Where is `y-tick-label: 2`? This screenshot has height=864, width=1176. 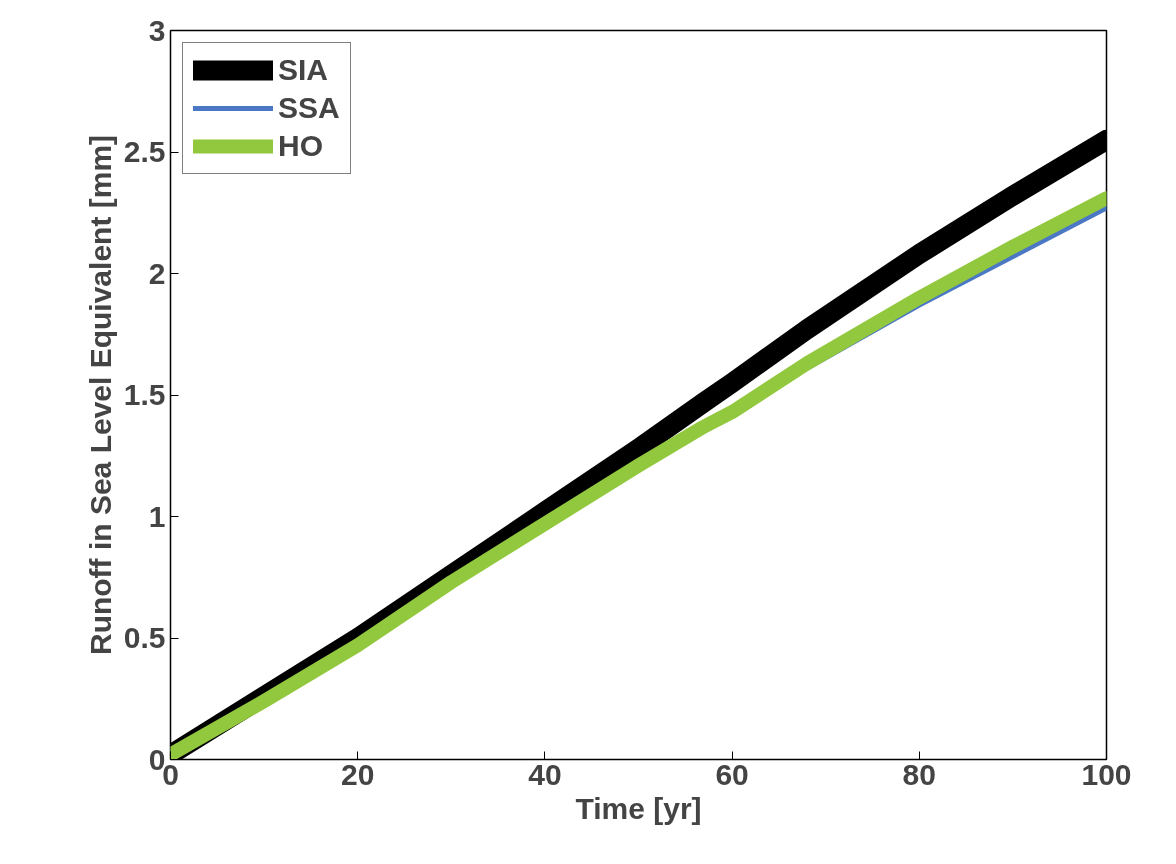 y-tick-label: 2 is located at coordinates (157, 273).